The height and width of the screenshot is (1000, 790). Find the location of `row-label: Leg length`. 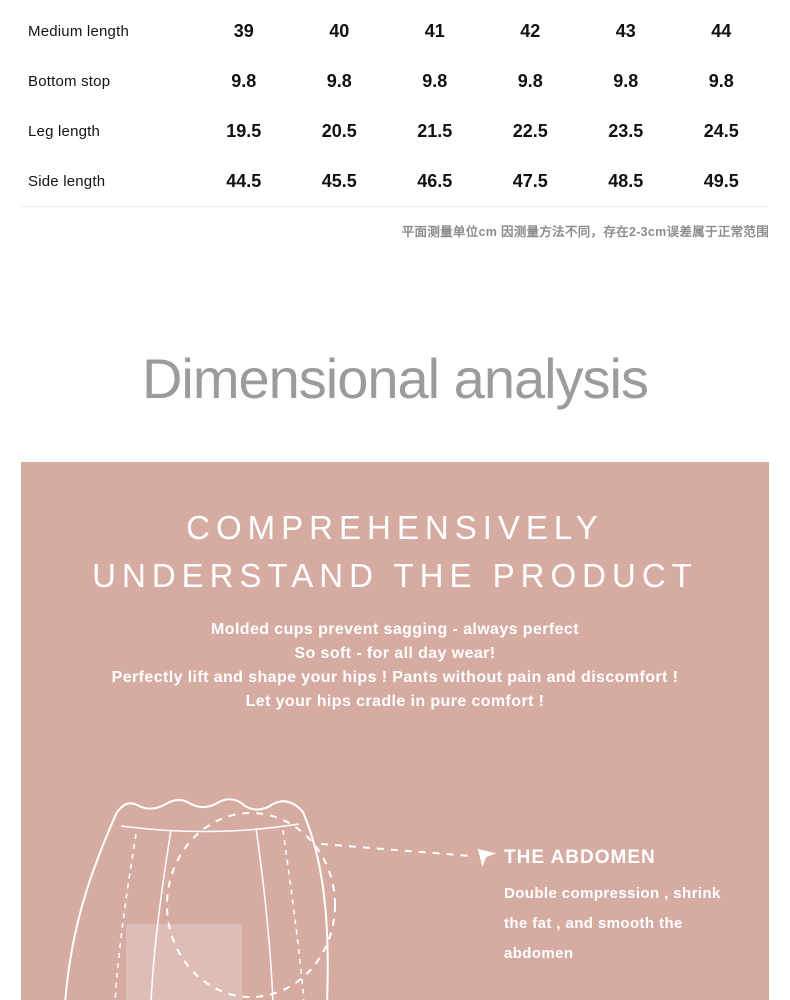

row-label: Leg length is located at coordinates (64, 131).